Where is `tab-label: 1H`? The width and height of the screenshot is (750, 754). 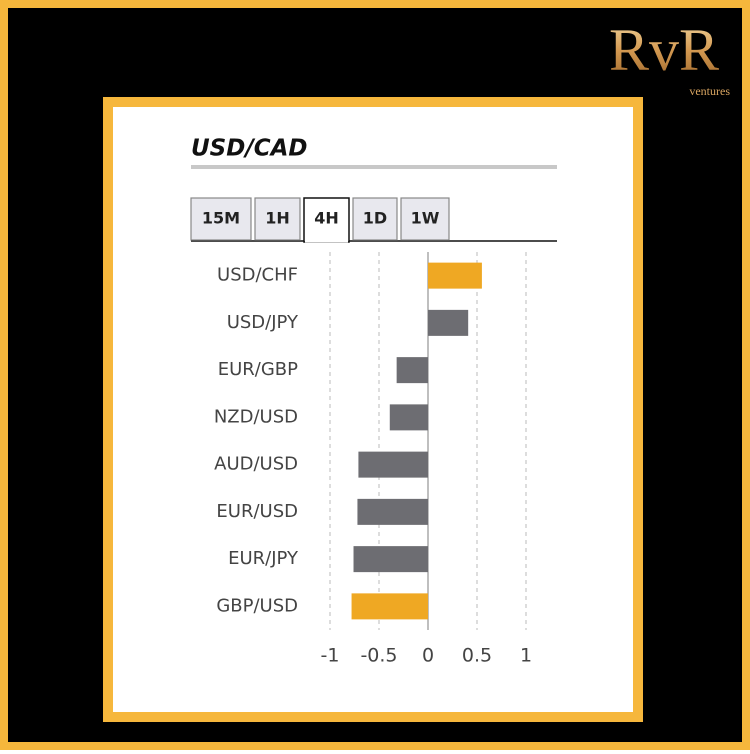 tab-label: 1H is located at coordinates (277, 218).